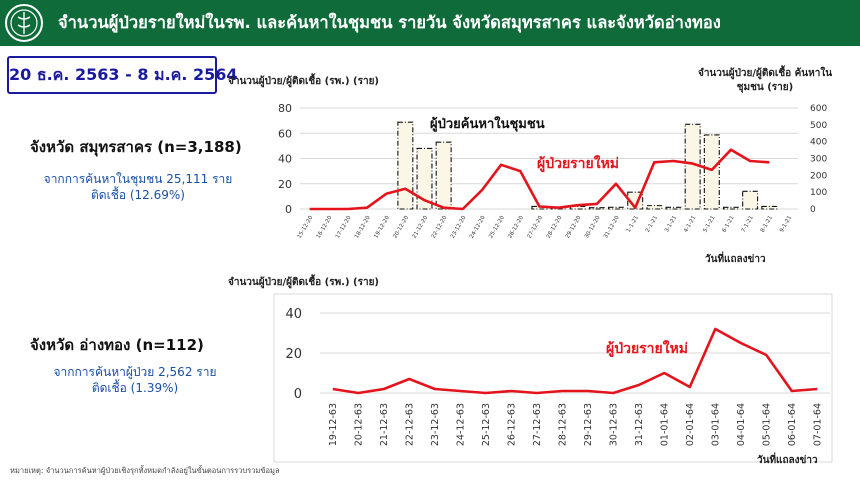 The height and width of the screenshot is (484, 860). Describe the element at coordinates (135, 372) in the screenshot. I see `province-2-search-text: จากการค้นหาผู้ป่วย 2,562 ราย` at that location.